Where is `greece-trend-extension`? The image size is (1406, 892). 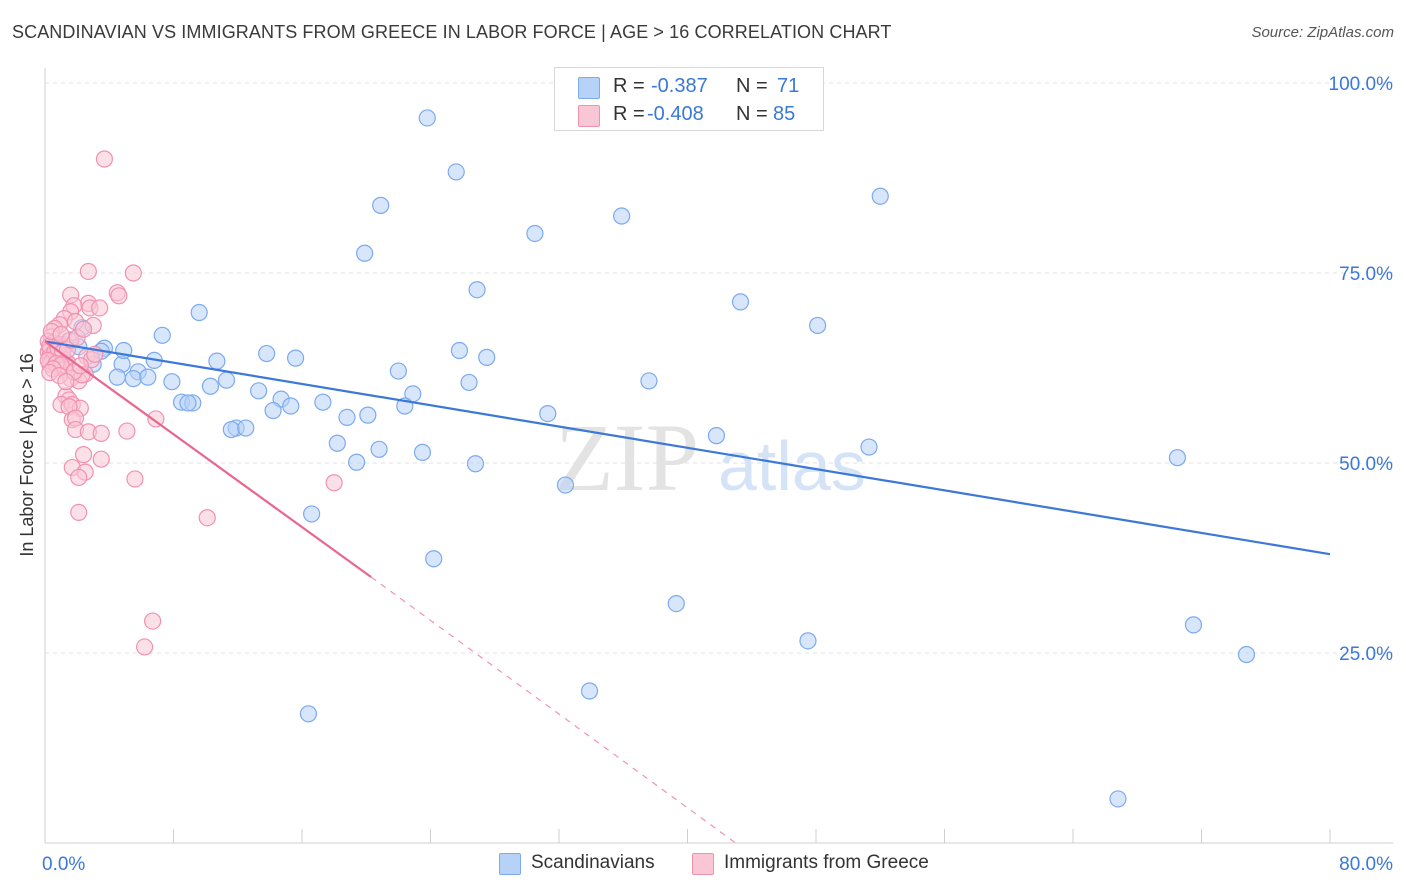
greece-trend-extension is located at coordinates (553, 710).